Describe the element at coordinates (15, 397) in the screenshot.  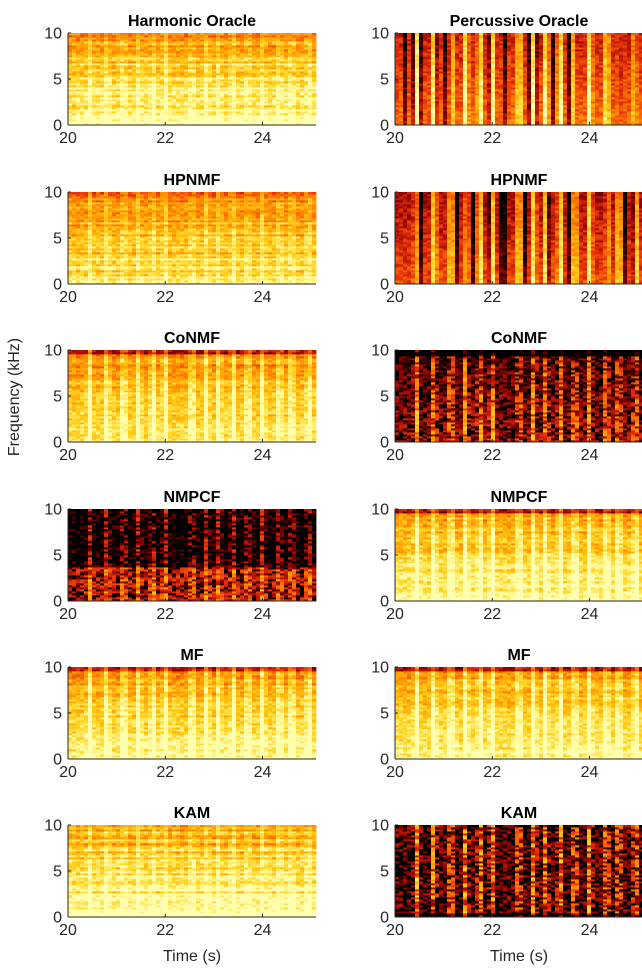
I see `y-axis-label: Frequency (kHz)` at that location.